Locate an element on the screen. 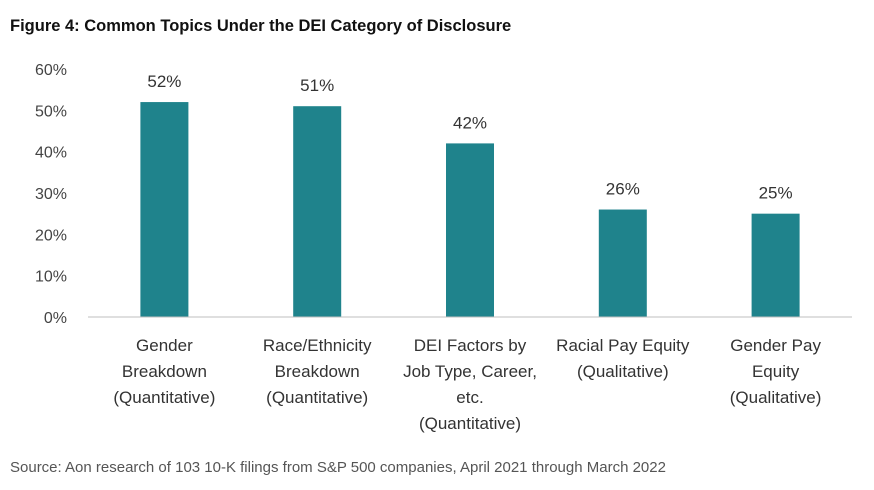 The height and width of the screenshot is (490, 874). category-label: DEI Factors by is located at coordinates (470, 345).